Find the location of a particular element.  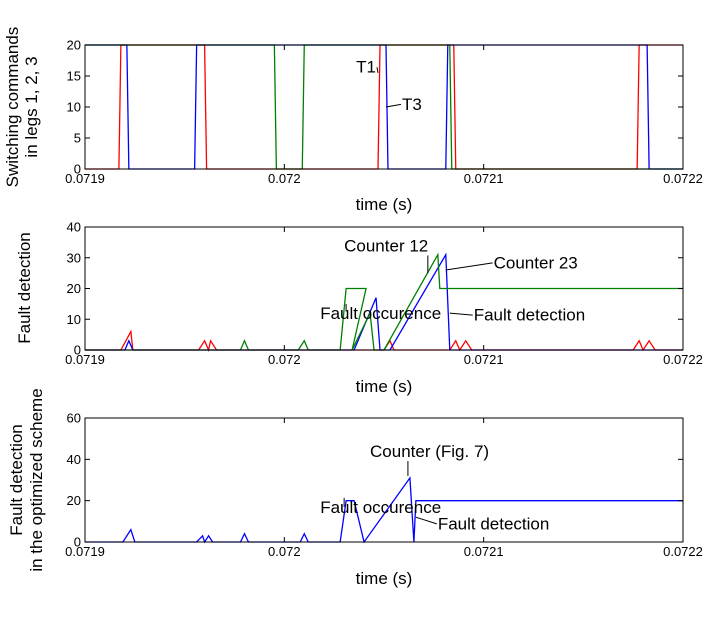

annotation-middle-0: Counter 12 is located at coordinates (386, 245).